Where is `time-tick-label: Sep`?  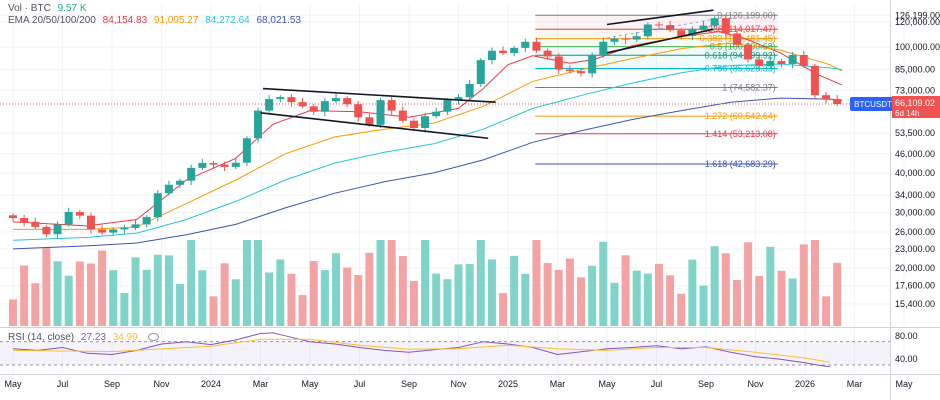
time-tick-label: Sep is located at coordinates (409, 384).